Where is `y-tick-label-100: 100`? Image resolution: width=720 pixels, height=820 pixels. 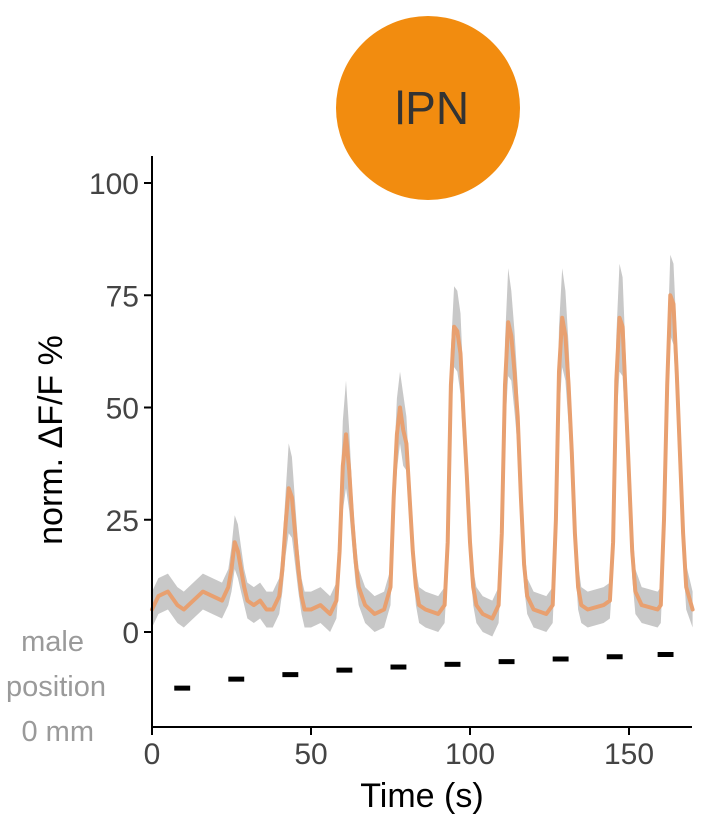 y-tick-label-100: 100 is located at coordinates (114, 184).